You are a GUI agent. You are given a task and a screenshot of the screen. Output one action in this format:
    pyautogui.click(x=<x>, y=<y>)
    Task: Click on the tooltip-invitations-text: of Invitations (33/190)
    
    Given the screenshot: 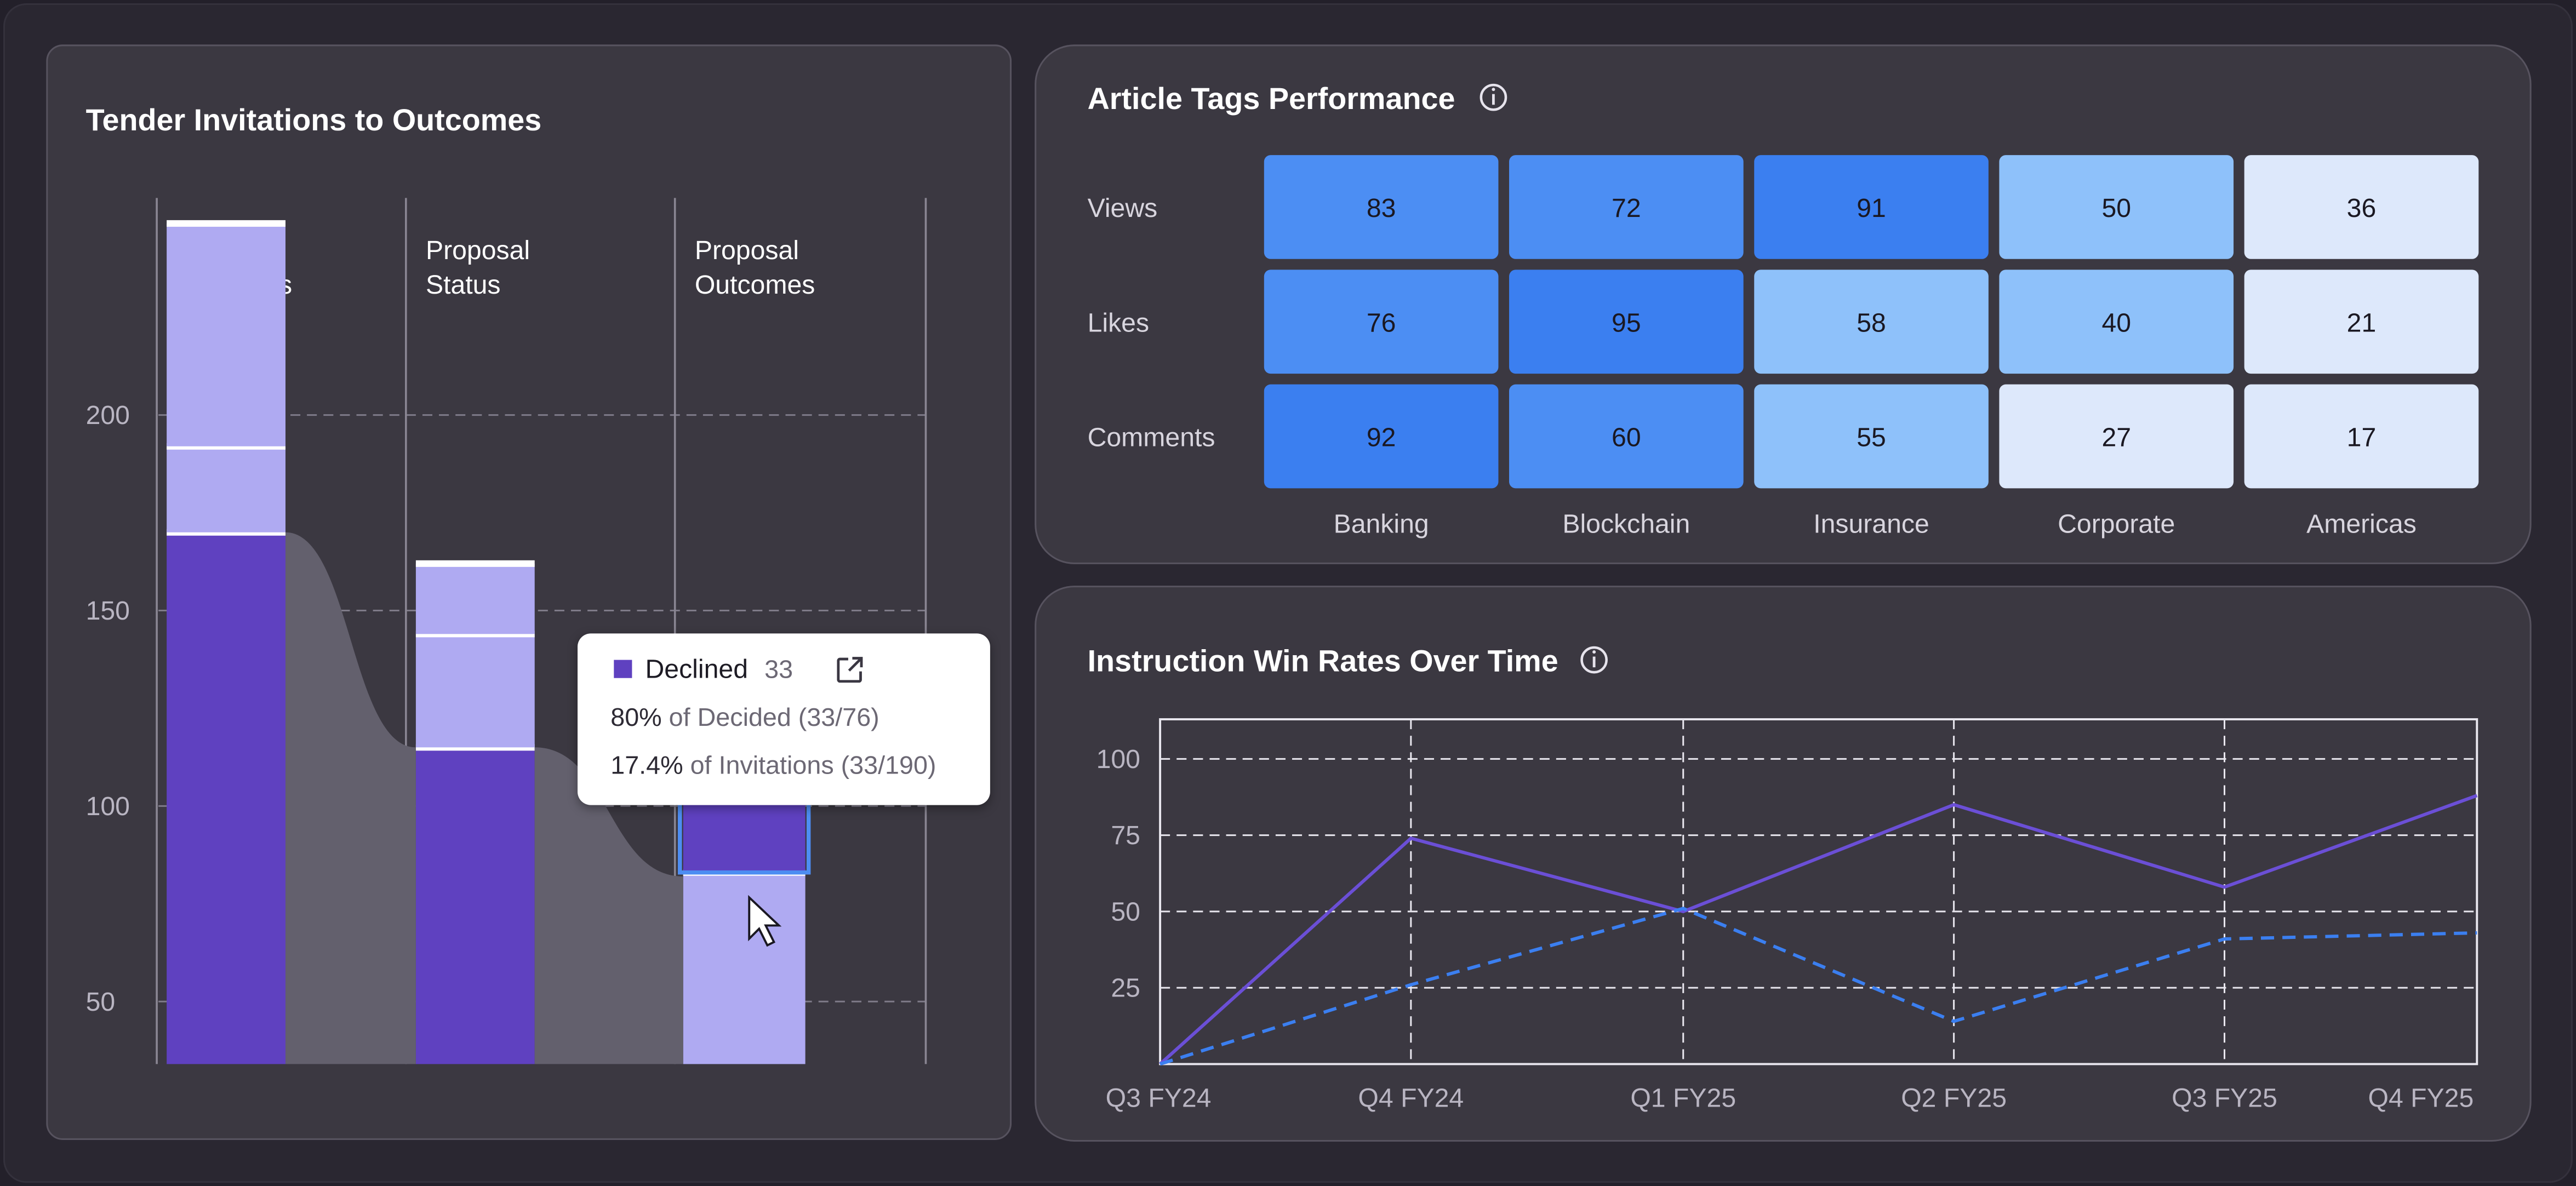 What is the action you would take?
    pyautogui.click(x=810, y=766)
    